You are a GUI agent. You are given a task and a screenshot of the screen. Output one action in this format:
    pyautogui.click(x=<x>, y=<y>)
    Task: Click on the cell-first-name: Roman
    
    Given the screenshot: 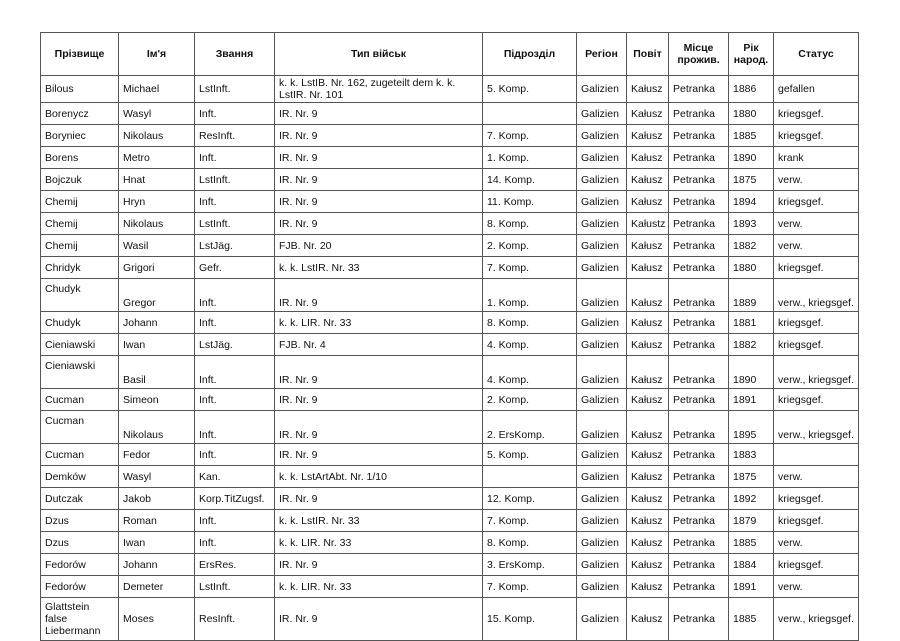 What is the action you would take?
    pyautogui.click(x=156, y=520)
    